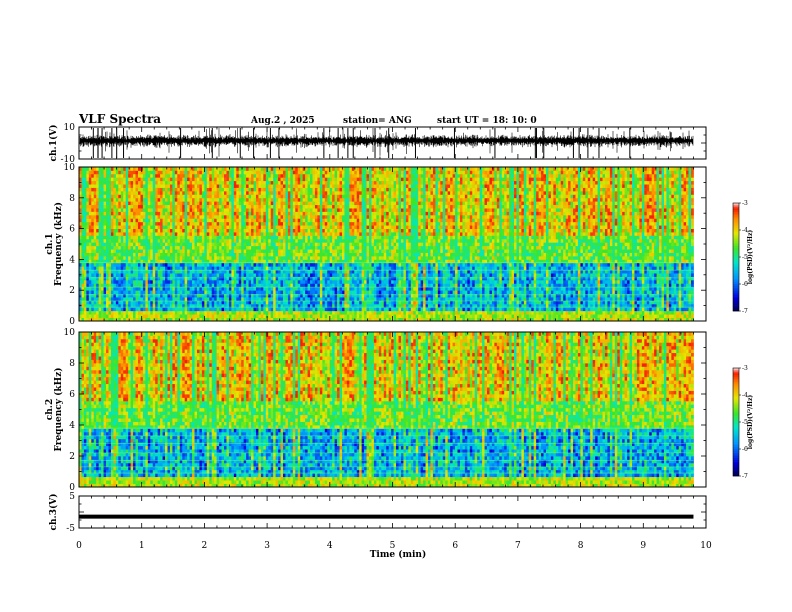 Image resolution: width=792 pixels, height=612 pixels. What do you see at coordinates (377, 121) in the screenshot?
I see `station-label: station= ANG` at bounding box center [377, 121].